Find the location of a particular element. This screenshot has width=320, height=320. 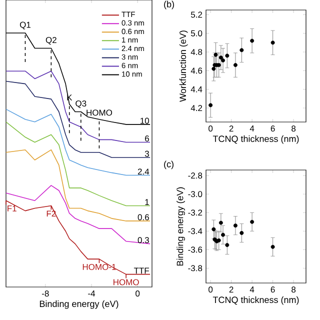

annotation: 10 is located at coordinates (145, 121).